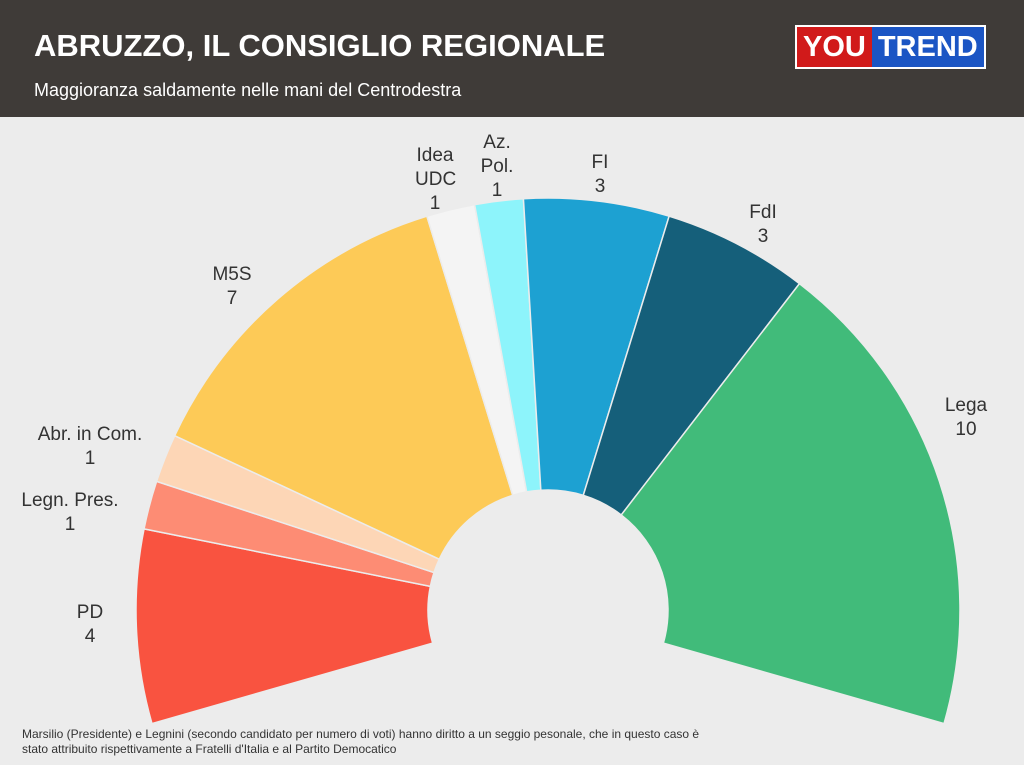 The height and width of the screenshot is (765, 1024). What do you see at coordinates (284, 626) in the screenshot?
I see `slice` at bounding box center [284, 626].